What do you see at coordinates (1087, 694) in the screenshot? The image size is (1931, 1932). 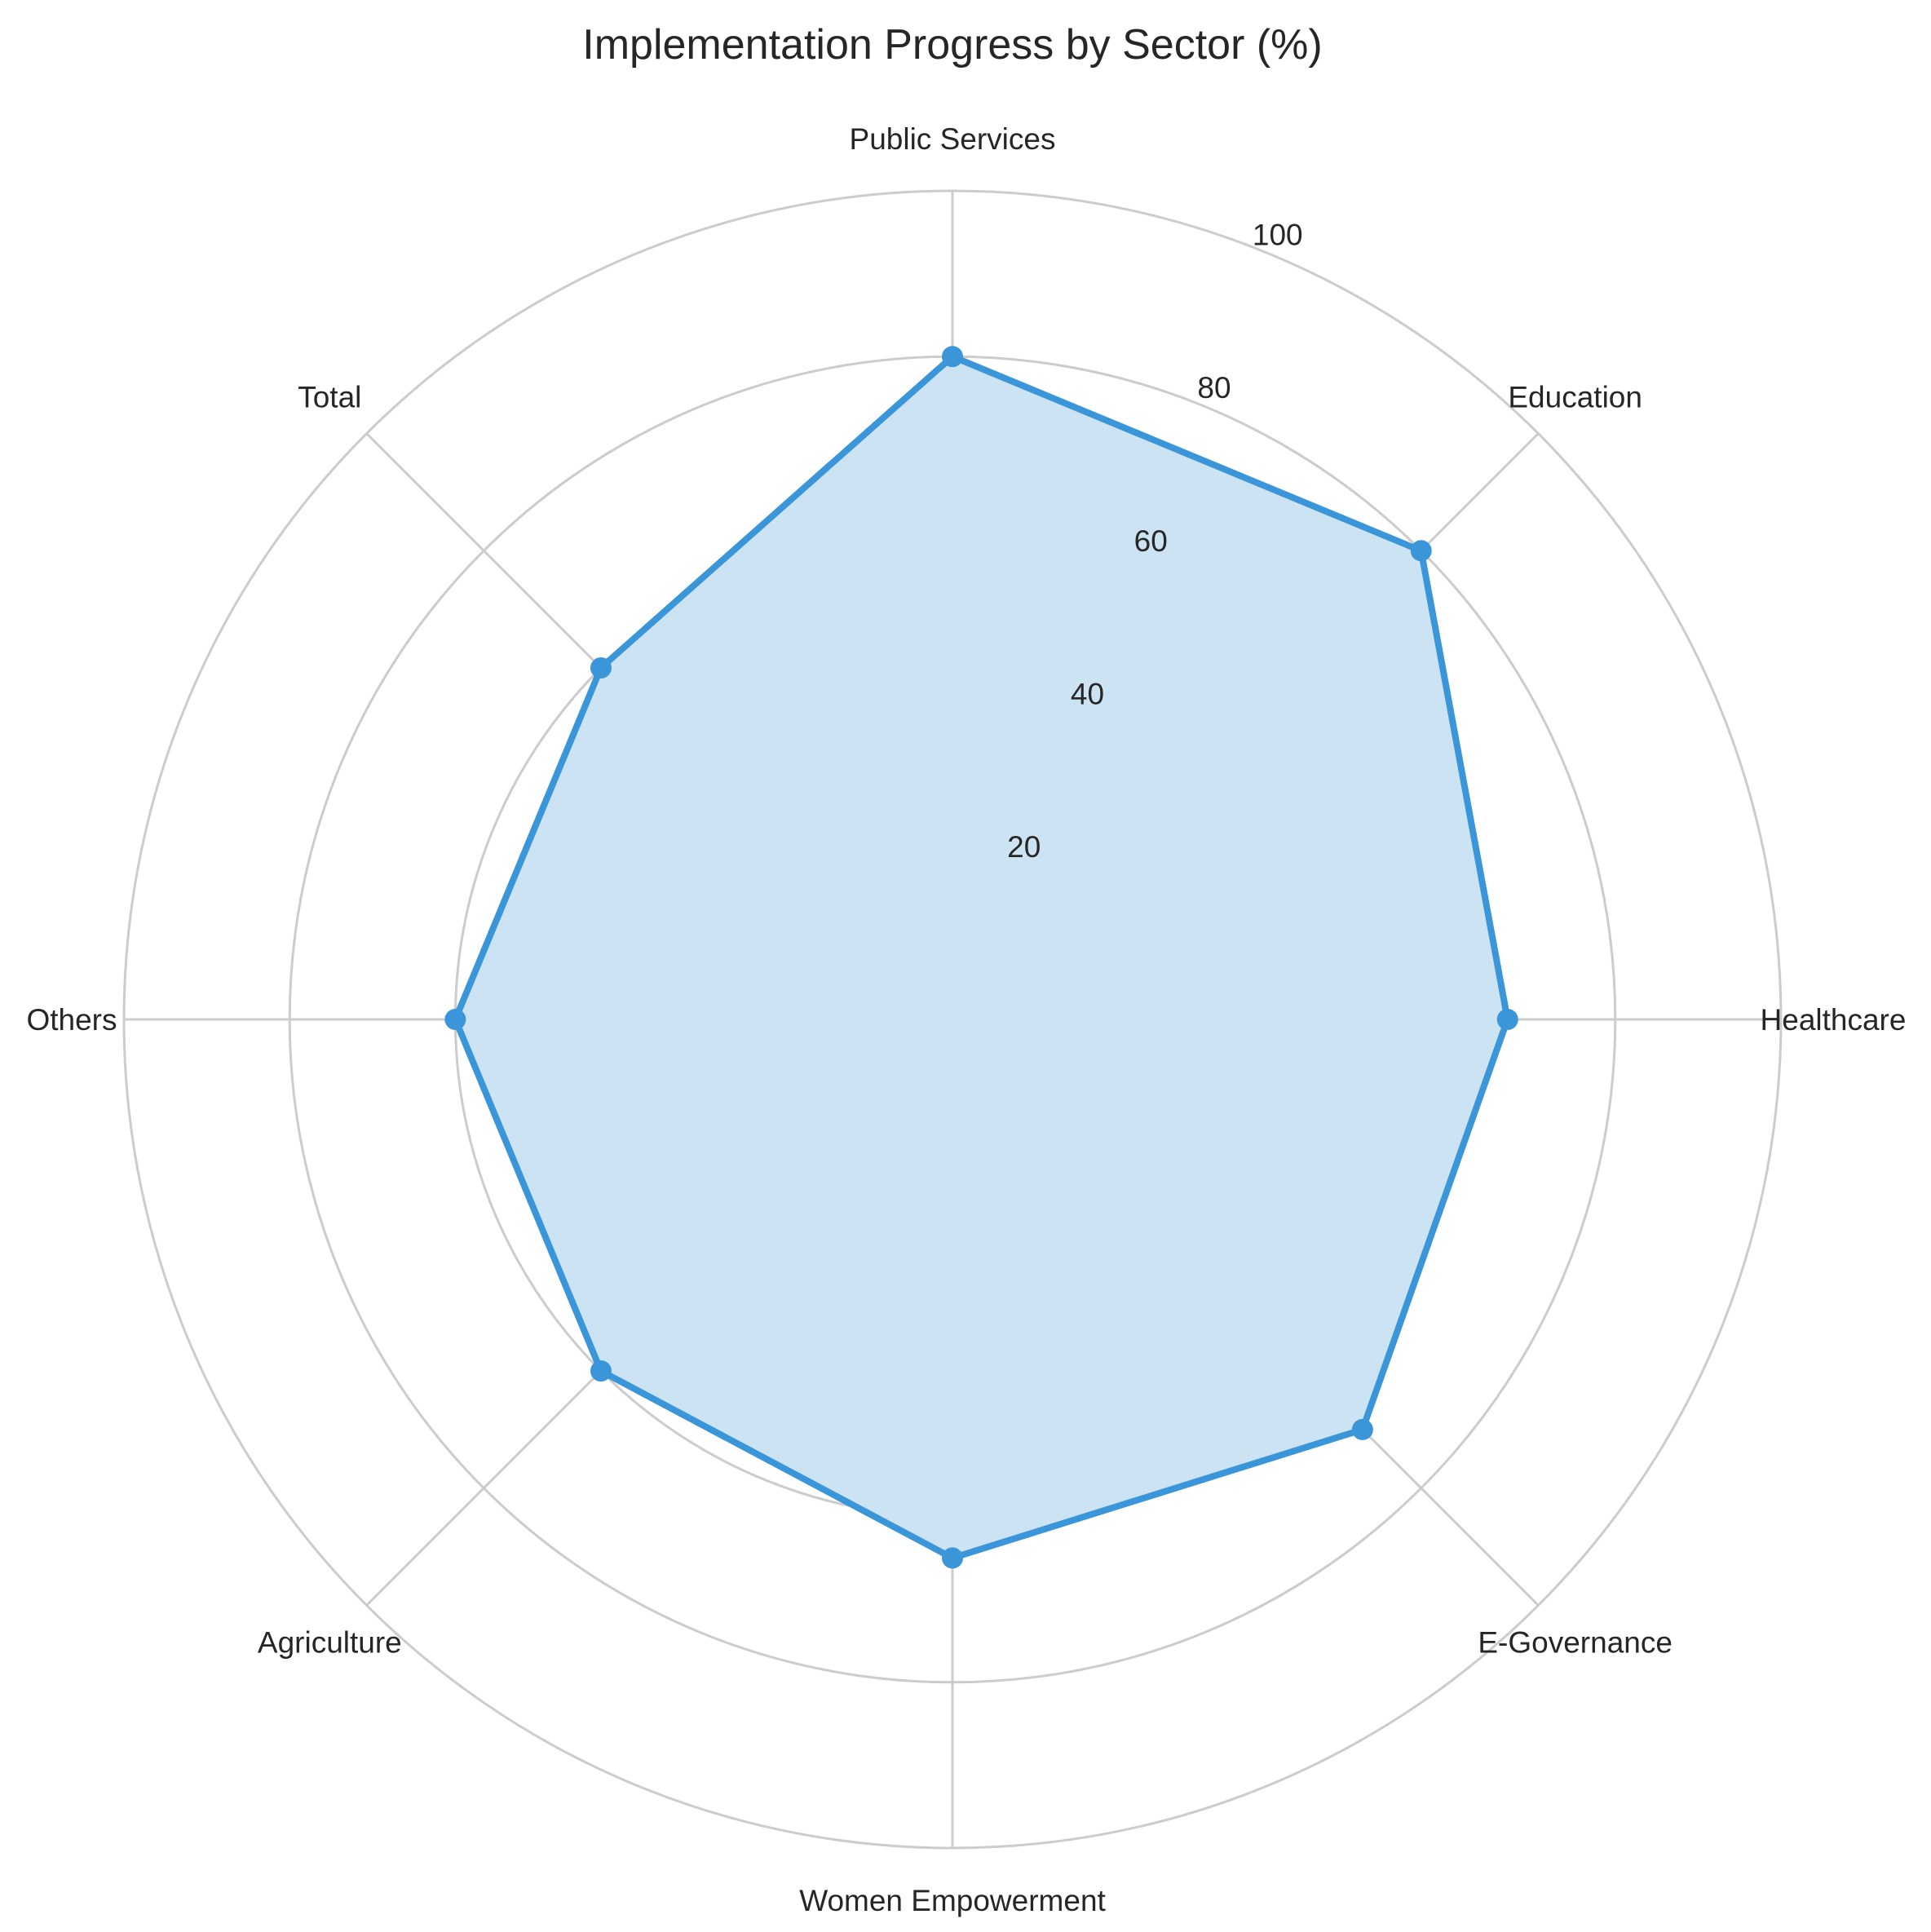 I see `r-tick-label: 40` at bounding box center [1087, 694].